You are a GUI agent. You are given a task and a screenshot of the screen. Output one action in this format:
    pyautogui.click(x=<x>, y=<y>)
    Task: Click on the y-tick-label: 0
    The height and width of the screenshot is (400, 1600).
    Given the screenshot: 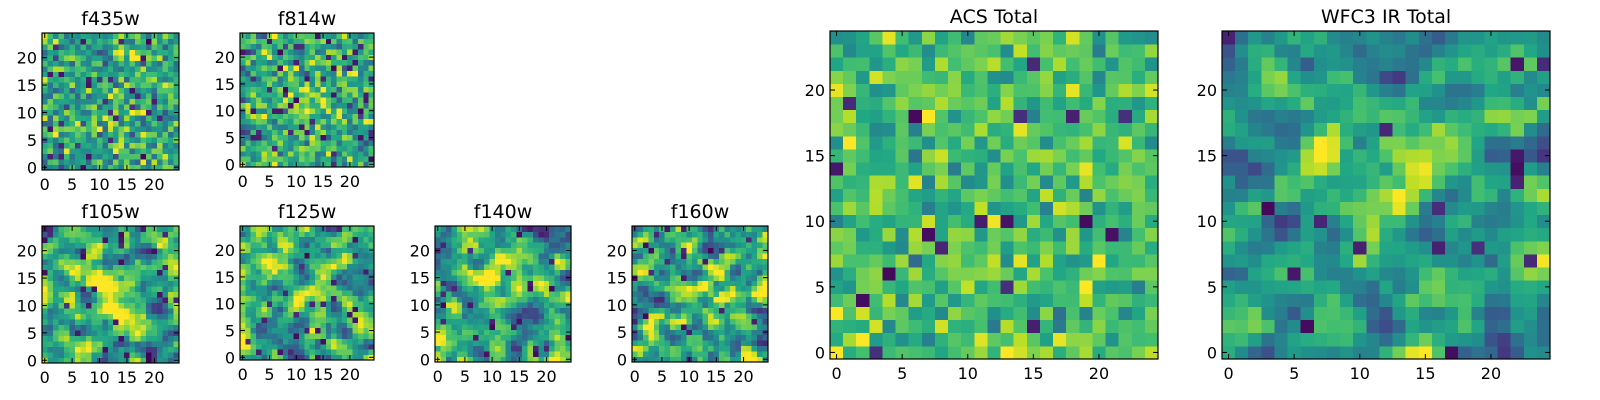 What is the action you would take?
    pyautogui.click(x=425, y=359)
    